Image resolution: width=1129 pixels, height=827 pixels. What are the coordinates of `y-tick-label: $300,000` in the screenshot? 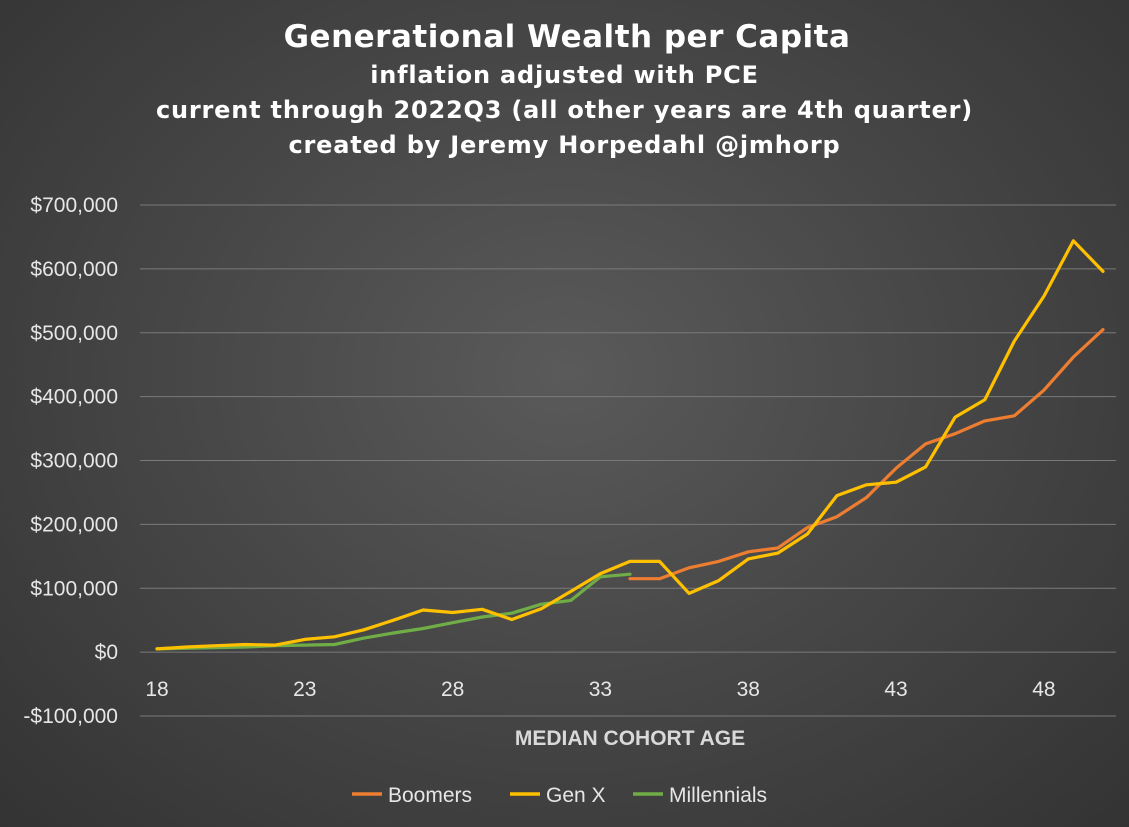 It's located at (74, 461).